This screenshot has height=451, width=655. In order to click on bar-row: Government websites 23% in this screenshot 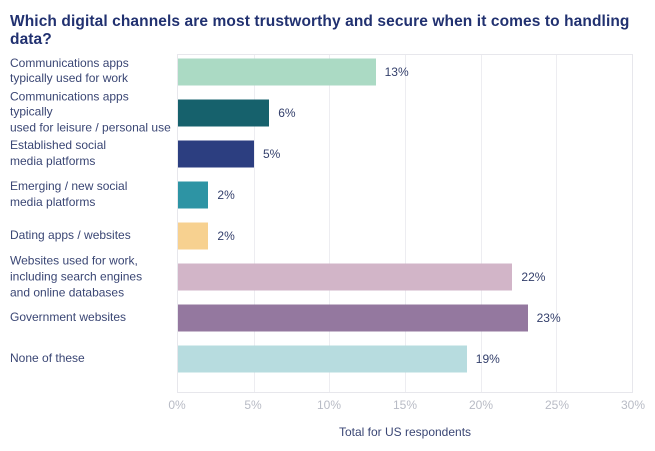, I will do `click(327, 318)`.